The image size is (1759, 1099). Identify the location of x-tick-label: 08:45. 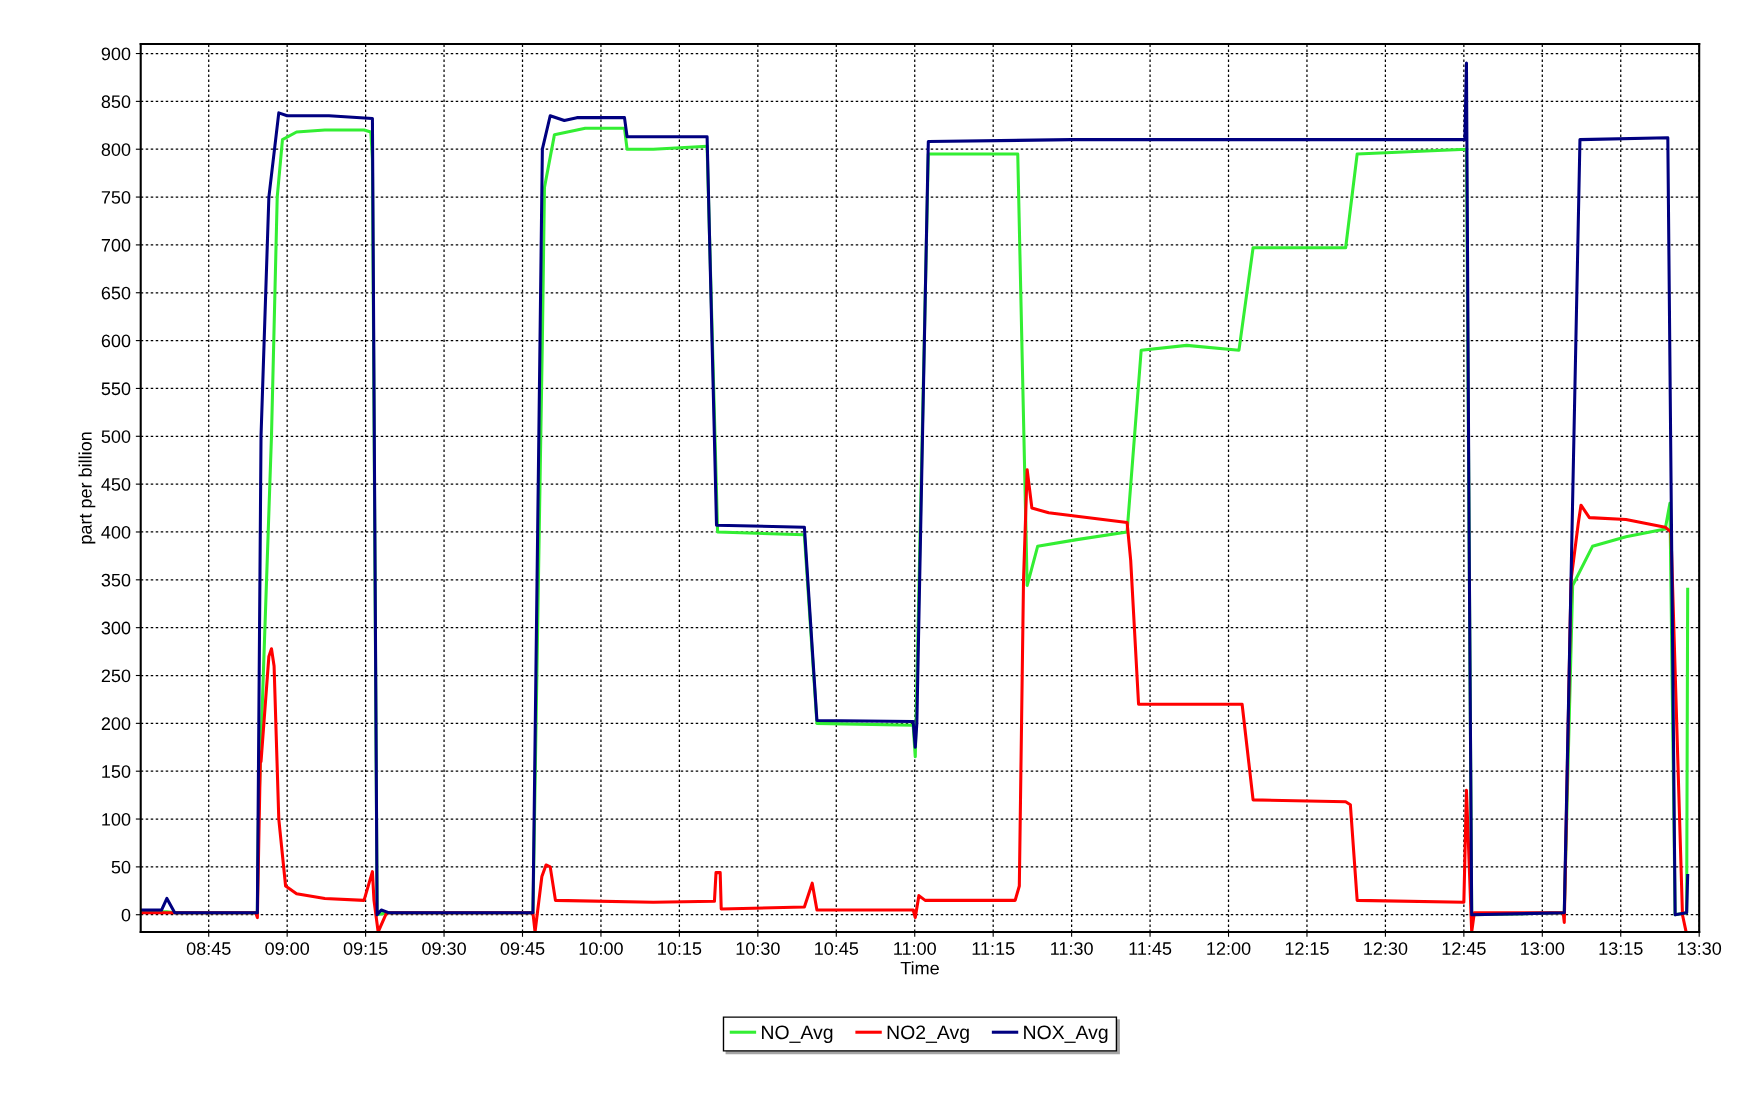
(208, 948).